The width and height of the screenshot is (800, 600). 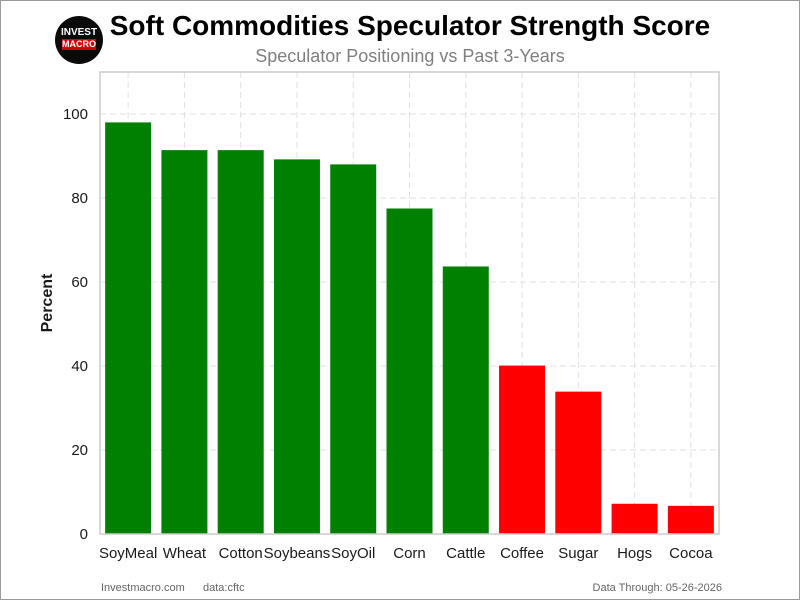 What do you see at coordinates (79, 450) in the screenshot?
I see `y-tick-label: 20` at bounding box center [79, 450].